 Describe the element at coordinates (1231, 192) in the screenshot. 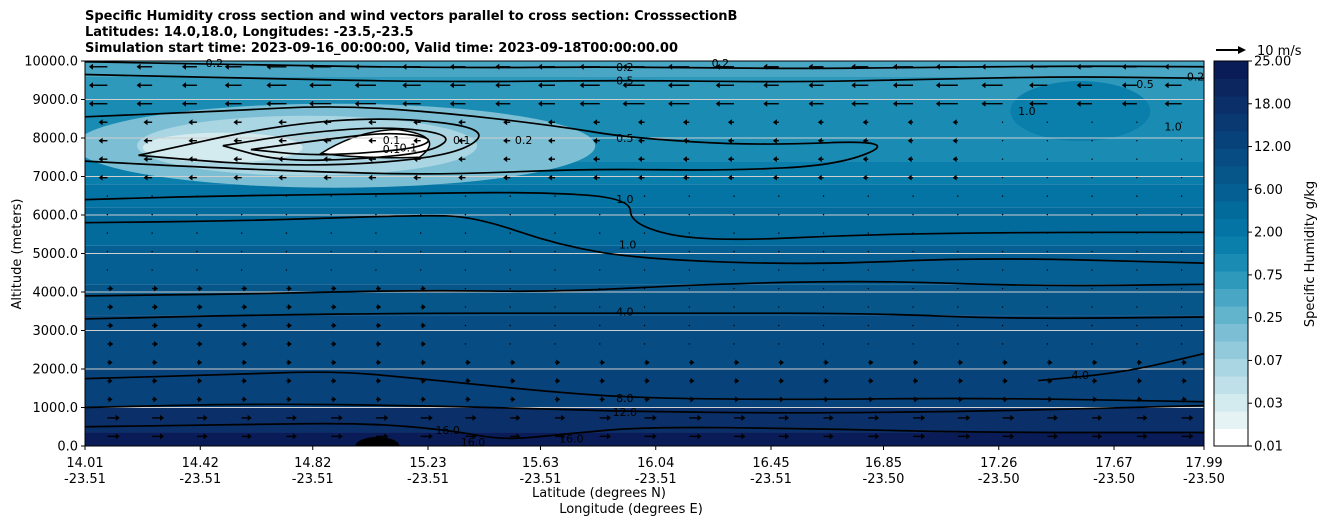

I see `colorbar-segment` at that location.